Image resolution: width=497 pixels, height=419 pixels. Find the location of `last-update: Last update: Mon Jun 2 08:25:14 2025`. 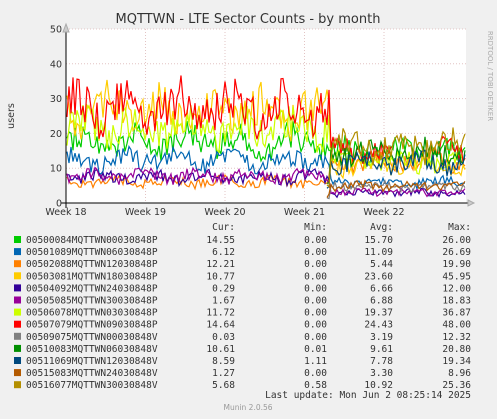

last-update: Last update: Mon Jun 2 08:25:14 2025 is located at coordinates (368, 395).